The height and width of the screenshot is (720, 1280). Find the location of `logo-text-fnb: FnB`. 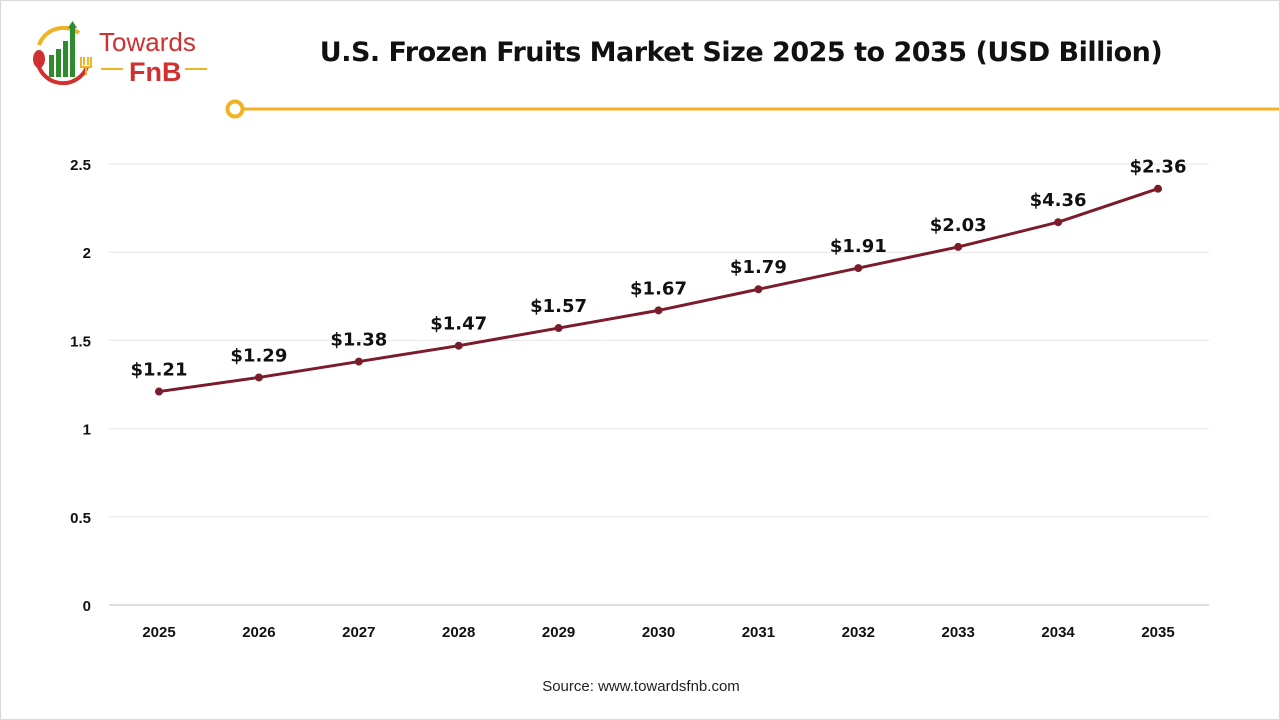

logo-text-fnb: FnB is located at coordinates (155, 72).